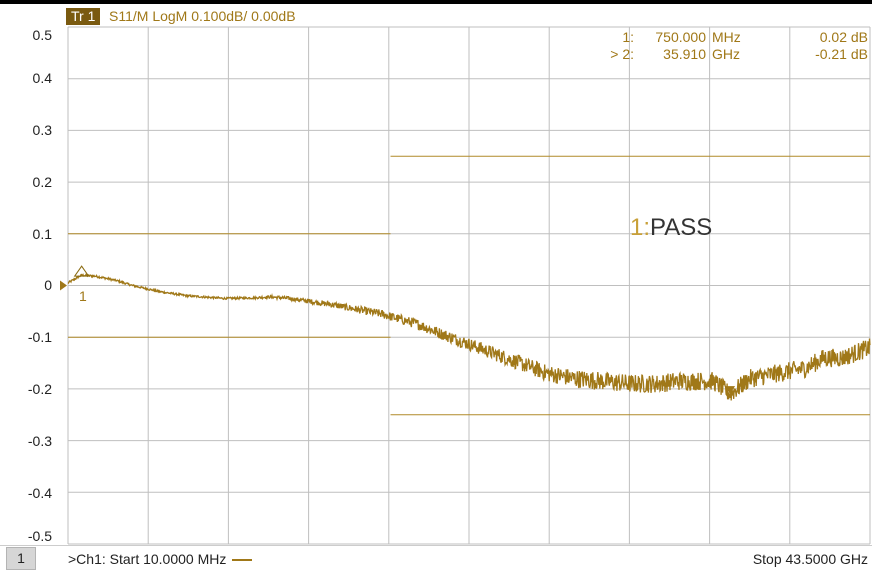 Image resolution: width=872 pixels, height=572 pixels. Describe the element at coordinates (42, 234) in the screenshot. I see `y-tick-label: 0.1` at that location.